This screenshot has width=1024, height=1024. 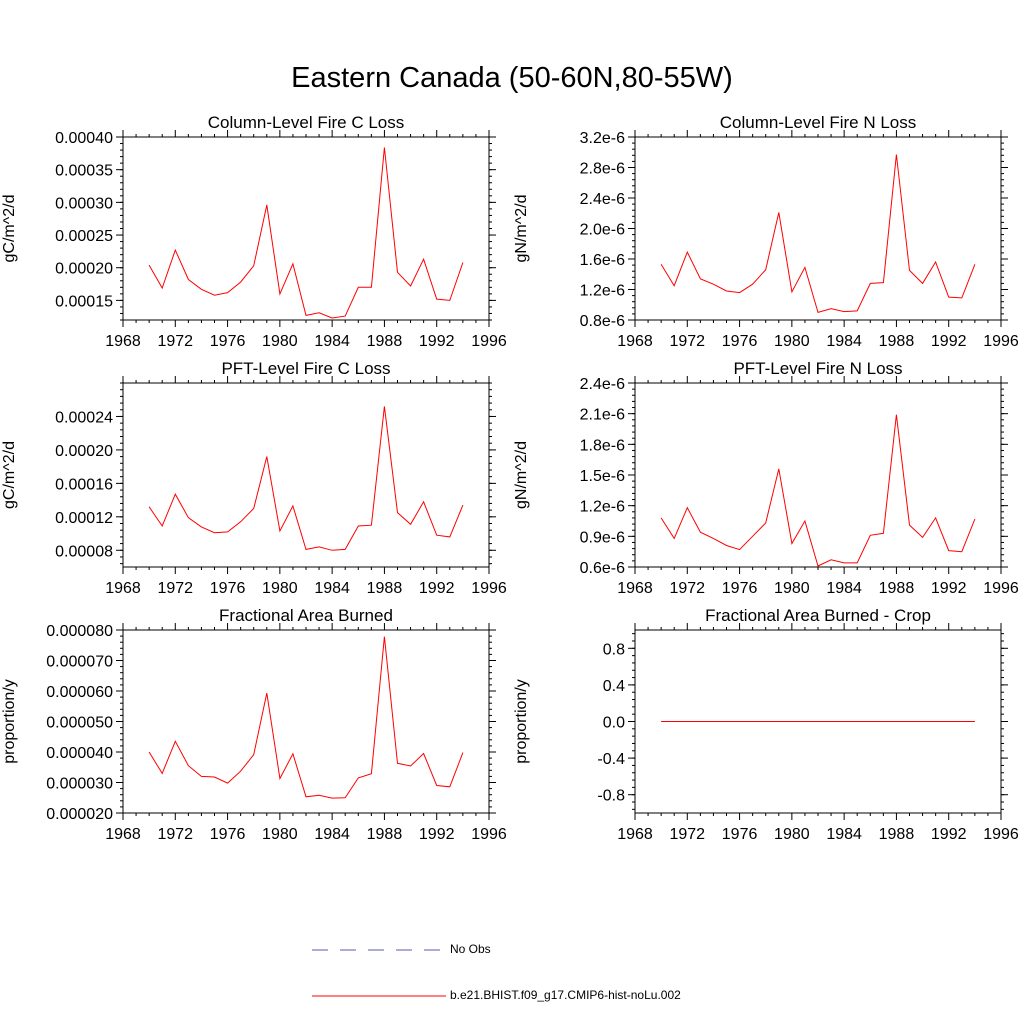 I want to click on y-tick-label: 1.6e-6, so click(x=602, y=260).